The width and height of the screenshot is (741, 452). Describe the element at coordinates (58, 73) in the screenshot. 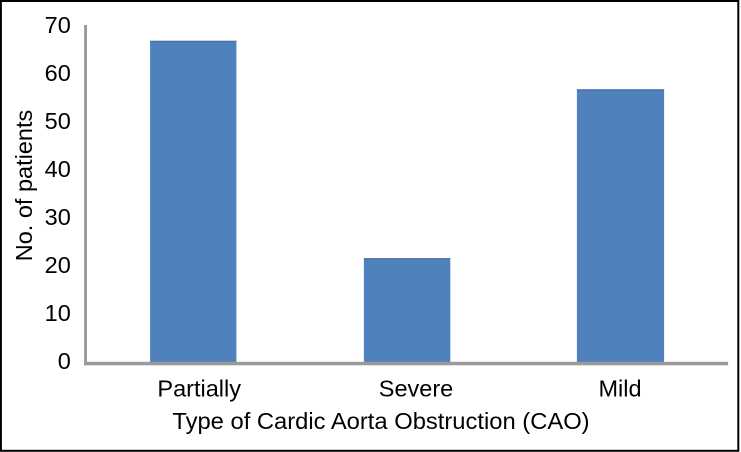

I see `svg-text: 60` at that location.